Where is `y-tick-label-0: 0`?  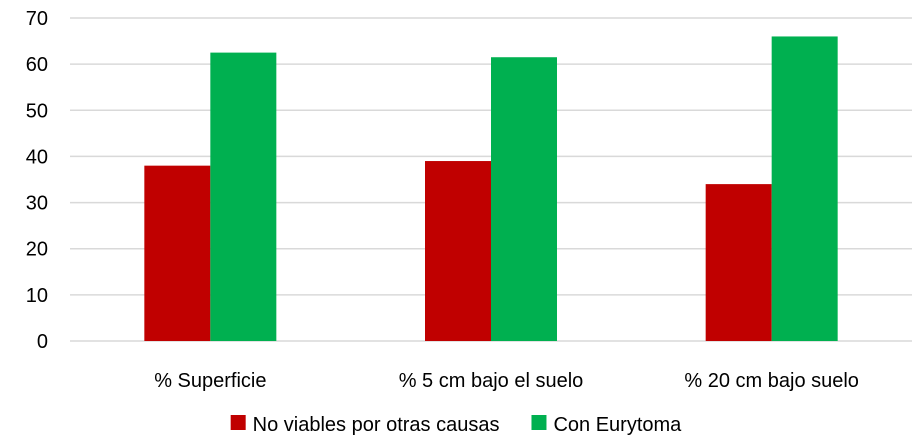 y-tick-label-0: 0 is located at coordinates (42, 342).